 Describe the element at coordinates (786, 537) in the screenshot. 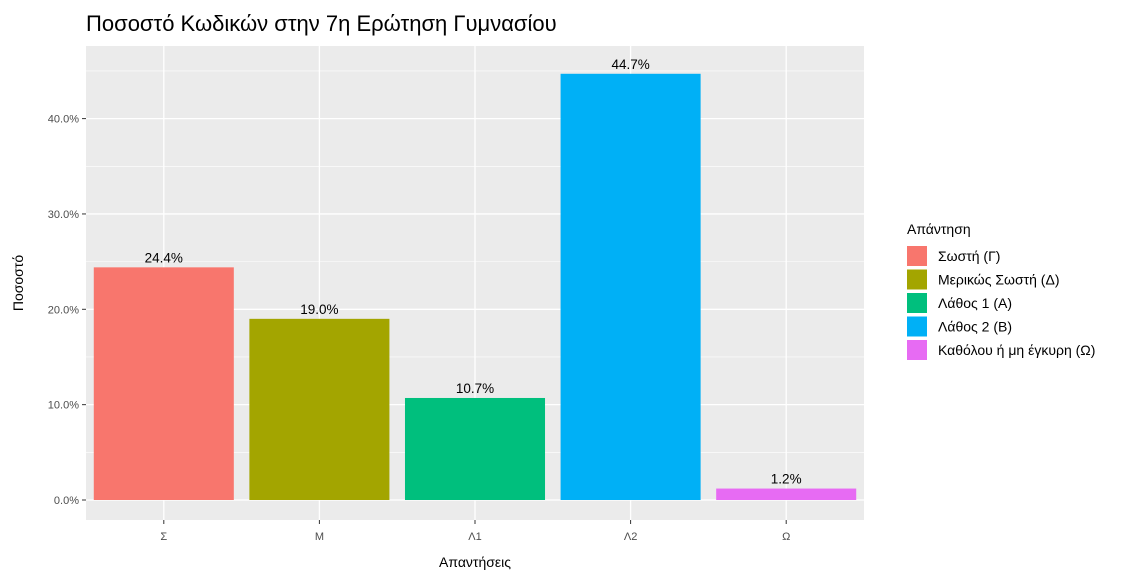

I see `x-tick-label: Ω` at that location.